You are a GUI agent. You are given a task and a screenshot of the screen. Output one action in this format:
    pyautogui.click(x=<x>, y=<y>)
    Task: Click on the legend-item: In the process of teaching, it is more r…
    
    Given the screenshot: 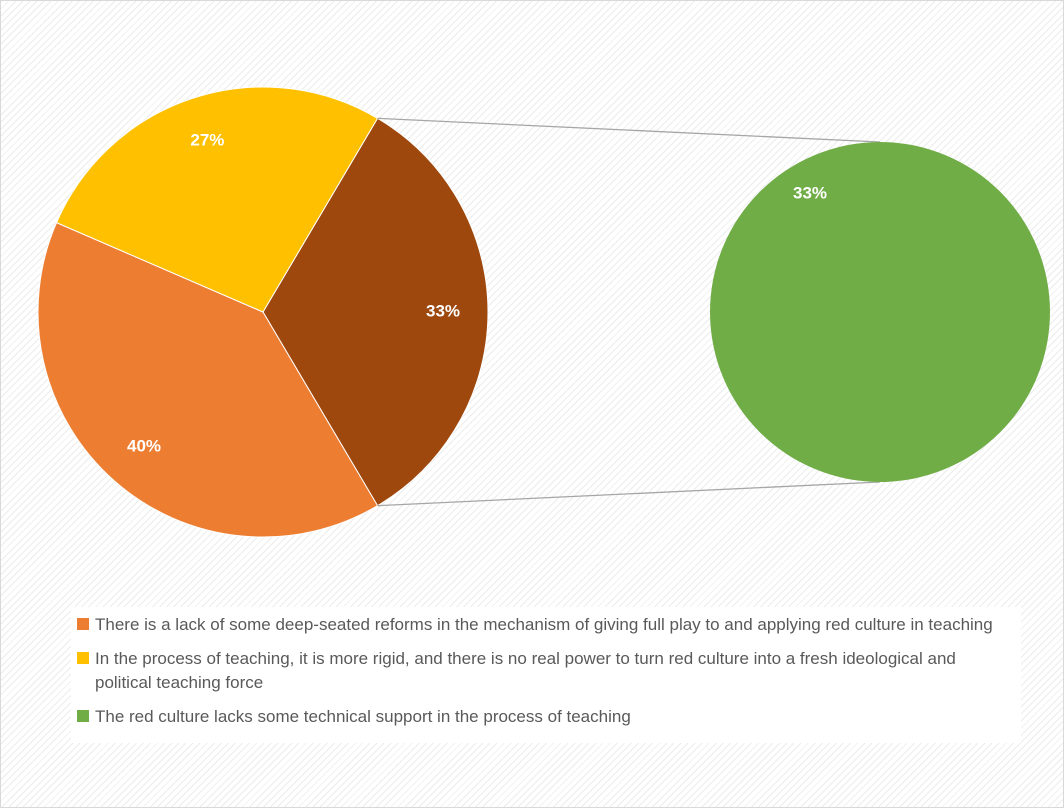 What is the action you would take?
    pyautogui.click(x=546, y=671)
    